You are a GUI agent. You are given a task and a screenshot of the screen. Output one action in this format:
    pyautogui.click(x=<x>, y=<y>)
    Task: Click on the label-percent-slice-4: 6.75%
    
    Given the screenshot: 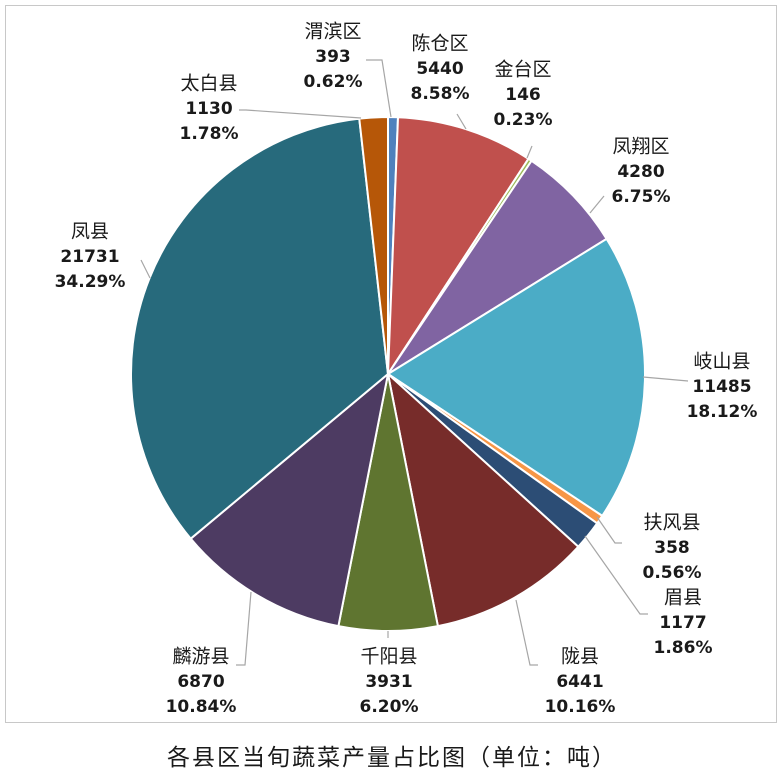 What is the action you would take?
    pyautogui.click(x=641, y=197)
    